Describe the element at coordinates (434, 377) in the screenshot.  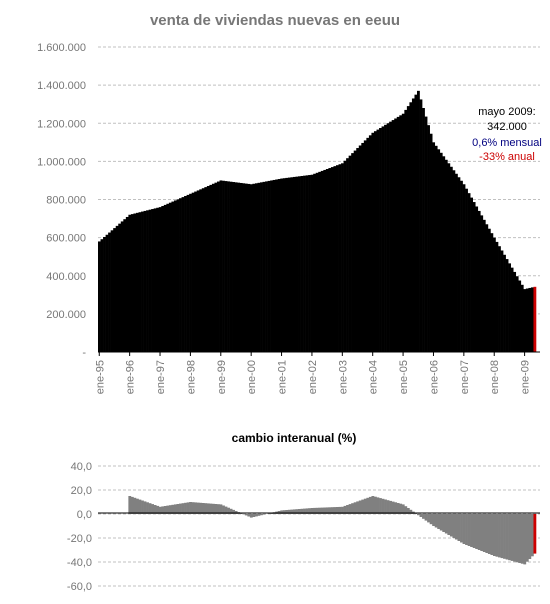
I see `top-x-tick-label: ene-06` at that location.